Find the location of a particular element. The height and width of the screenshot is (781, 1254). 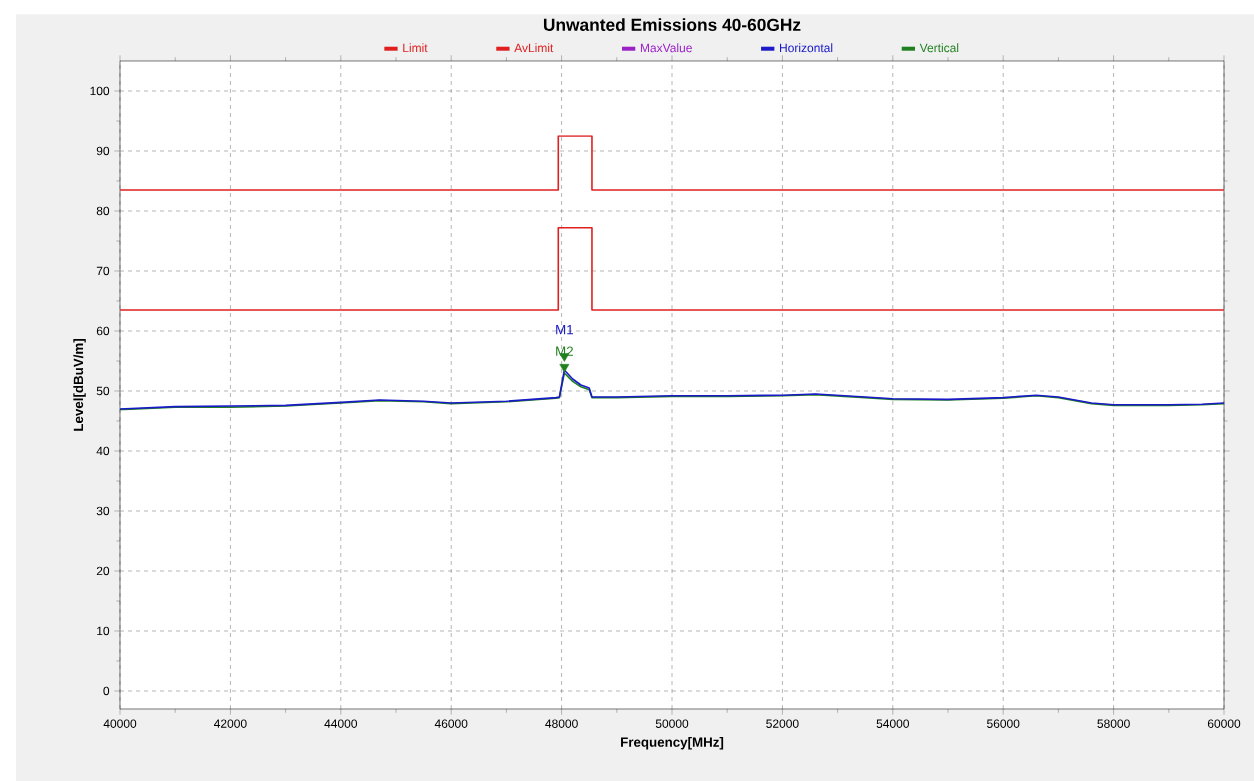

x-tick-label: 42000 is located at coordinates (230, 723).